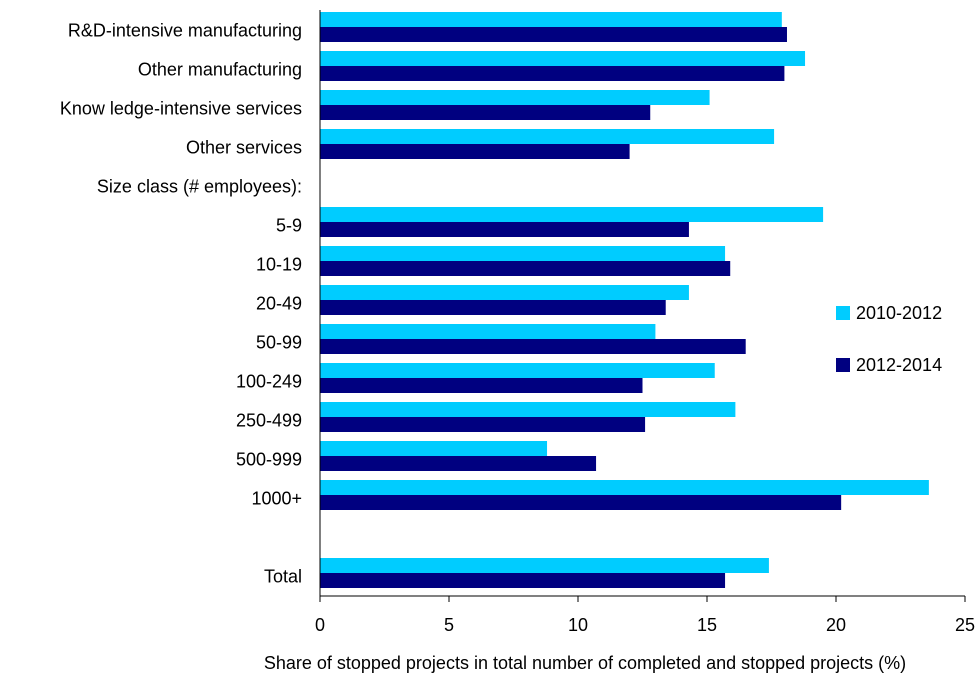 The width and height of the screenshot is (980, 680). I want to click on legend-label: 2010-2012, so click(899, 313).